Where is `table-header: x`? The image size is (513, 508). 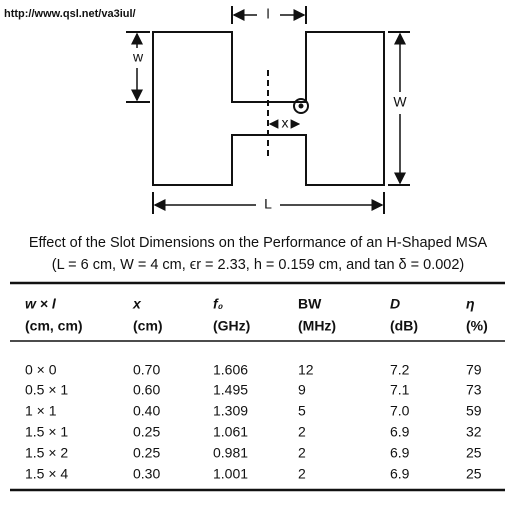 table-header: x is located at coordinates (137, 304).